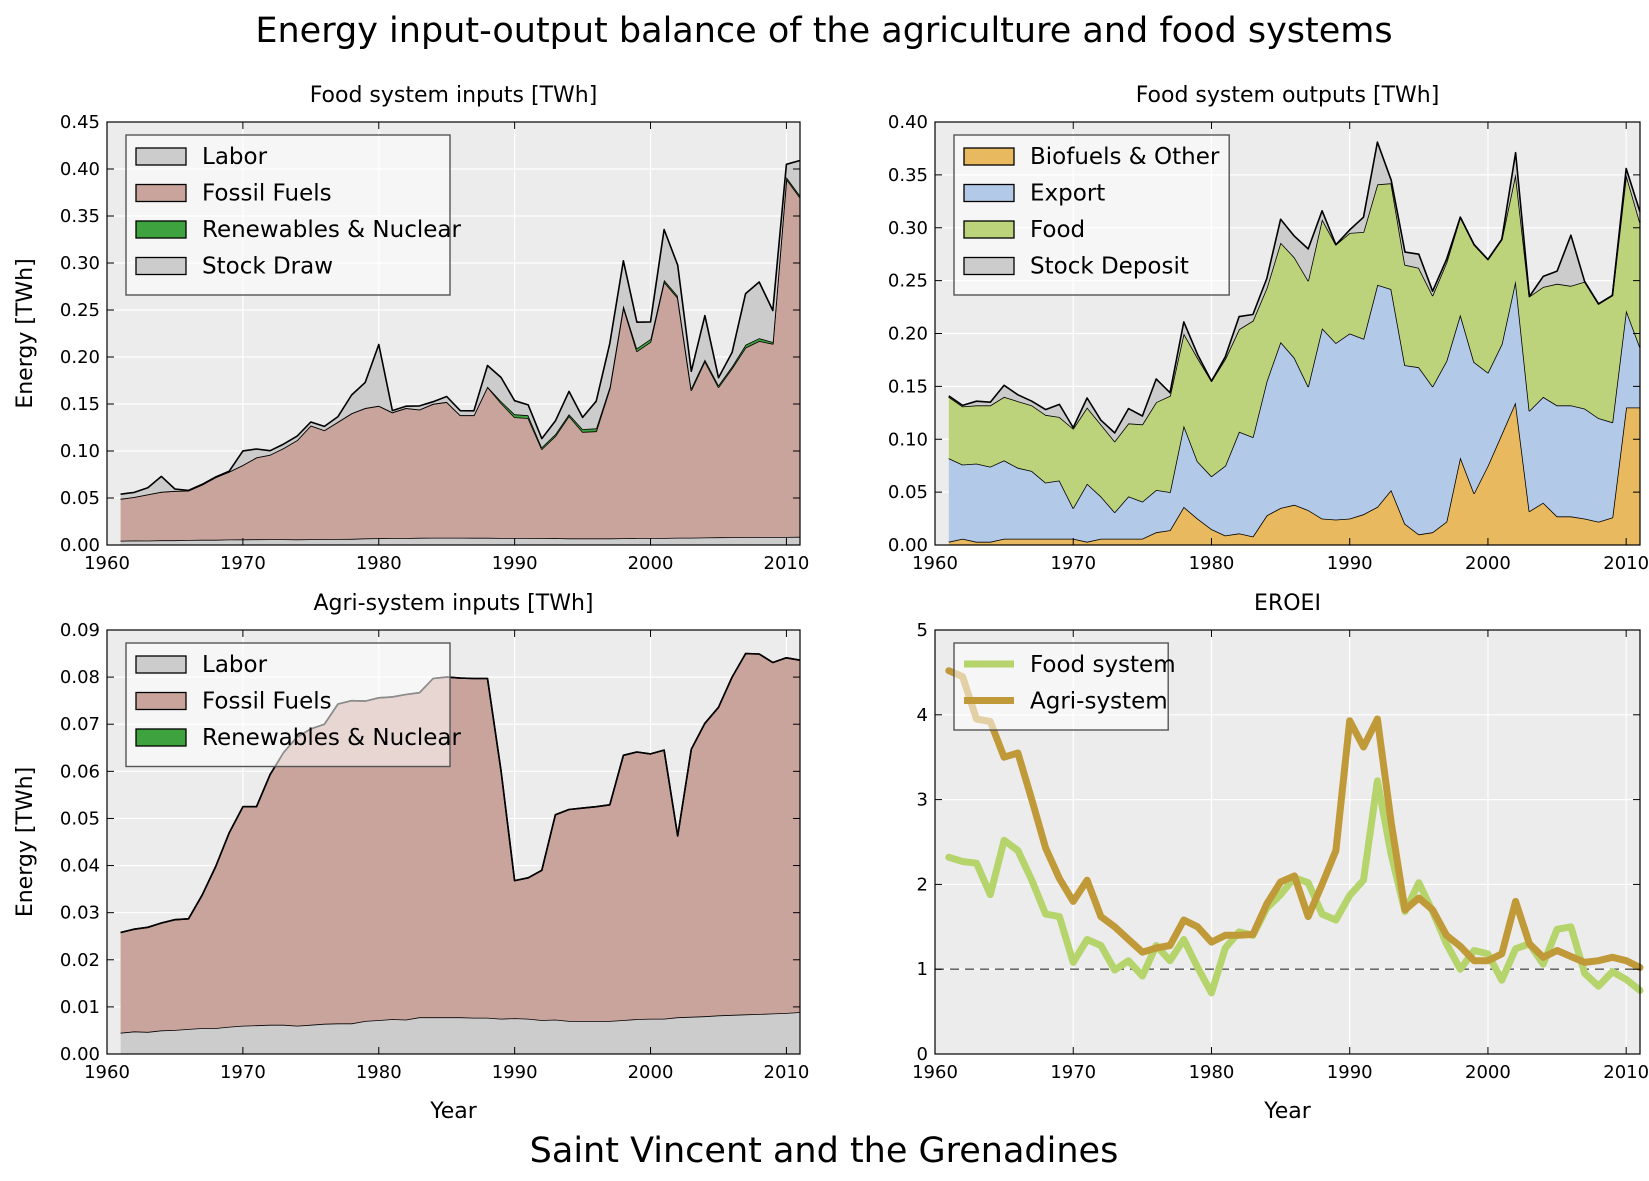 This screenshot has width=1649, height=1181. Describe the element at coordinates (922, 884) in the screenshot. I see `tick-label-y: 2` at that location.